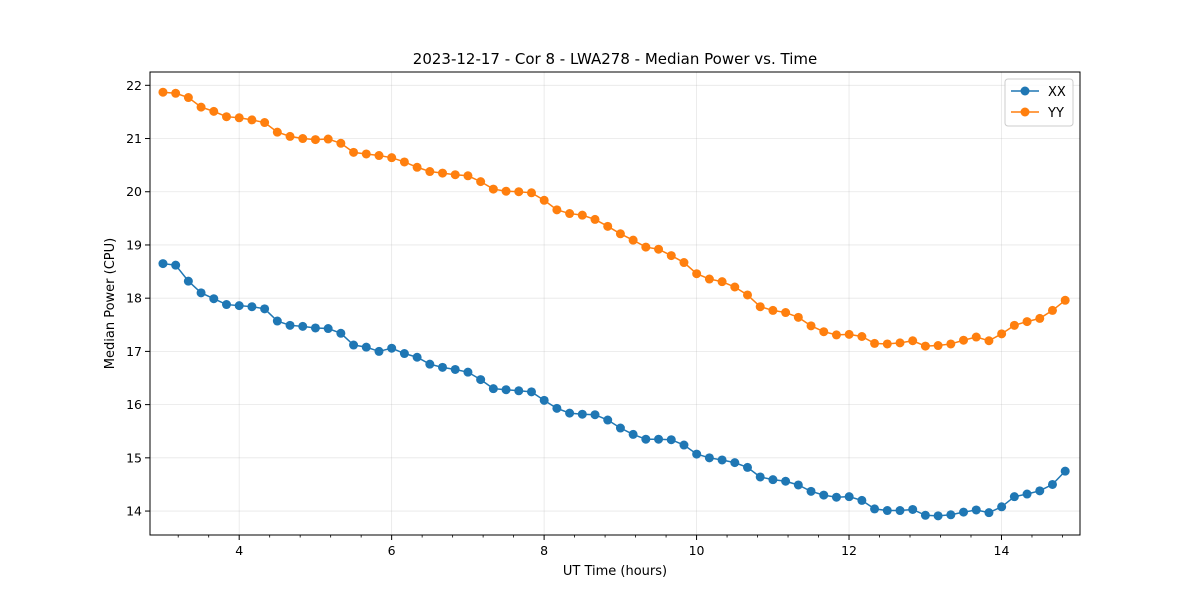 The width and height of the screenshot is (1200, 600). Describe the element at coordinates (1055, 113) in the screenshot. I see `legend-label-yy: YY` at that location.